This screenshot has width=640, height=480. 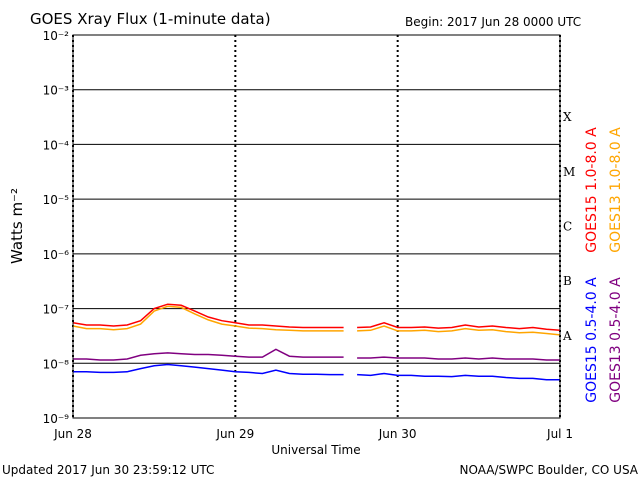 What do you see at coordinates (559, 434) in the screenshot?
I see `x-tick-label: Jul 1` at bounding box center [559, 434].